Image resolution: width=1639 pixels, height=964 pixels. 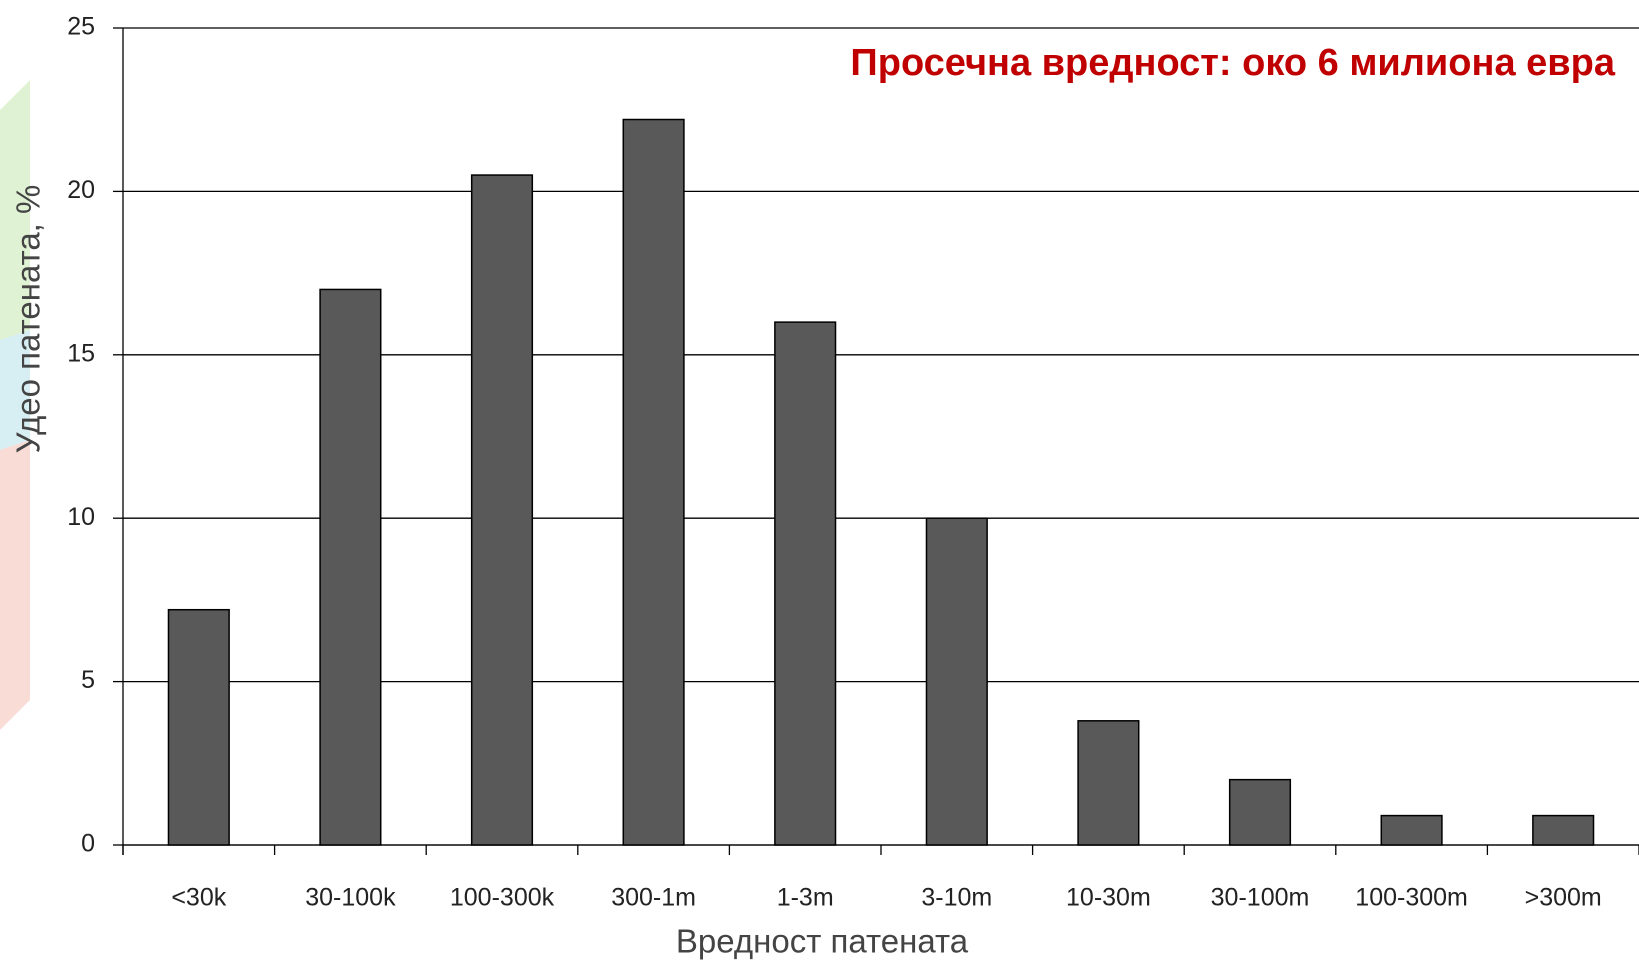 I want to click on x-tick-label: >300m, so click(x=1563, y=898).